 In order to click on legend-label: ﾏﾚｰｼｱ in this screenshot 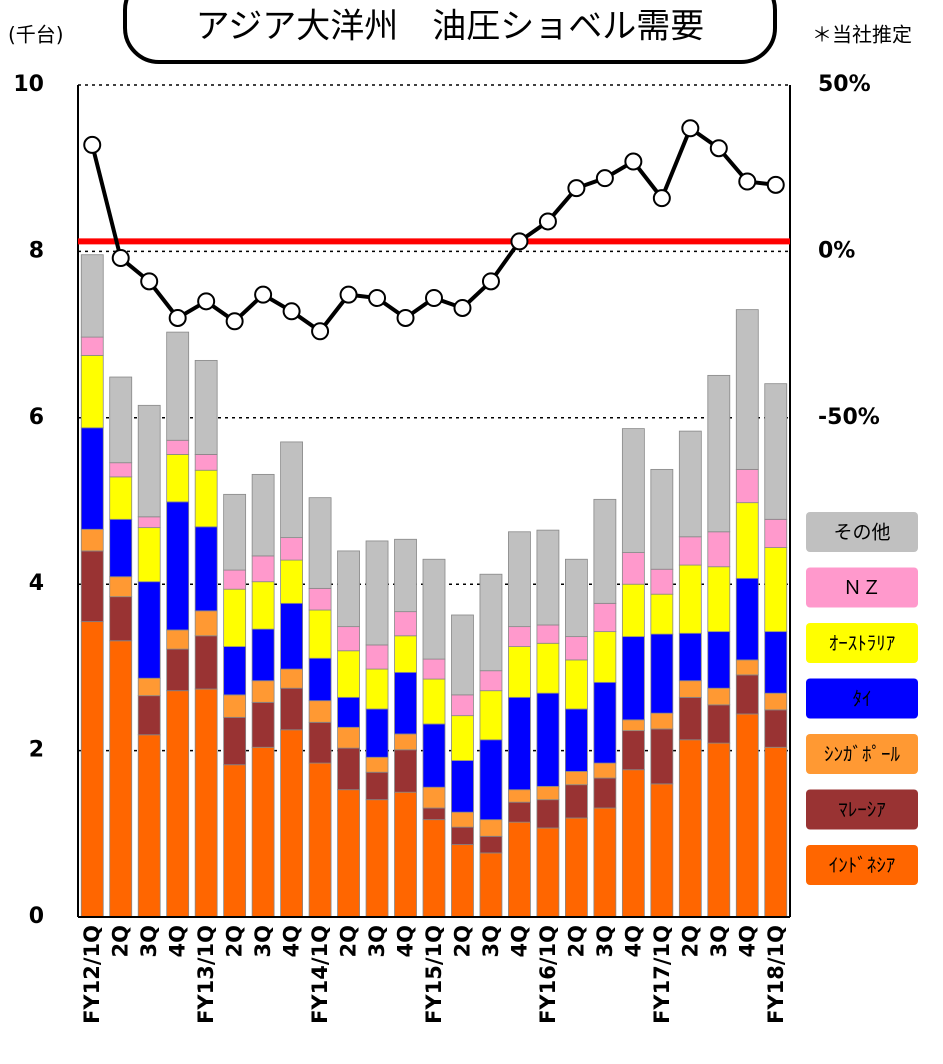, I will do `click(862, 810)`.